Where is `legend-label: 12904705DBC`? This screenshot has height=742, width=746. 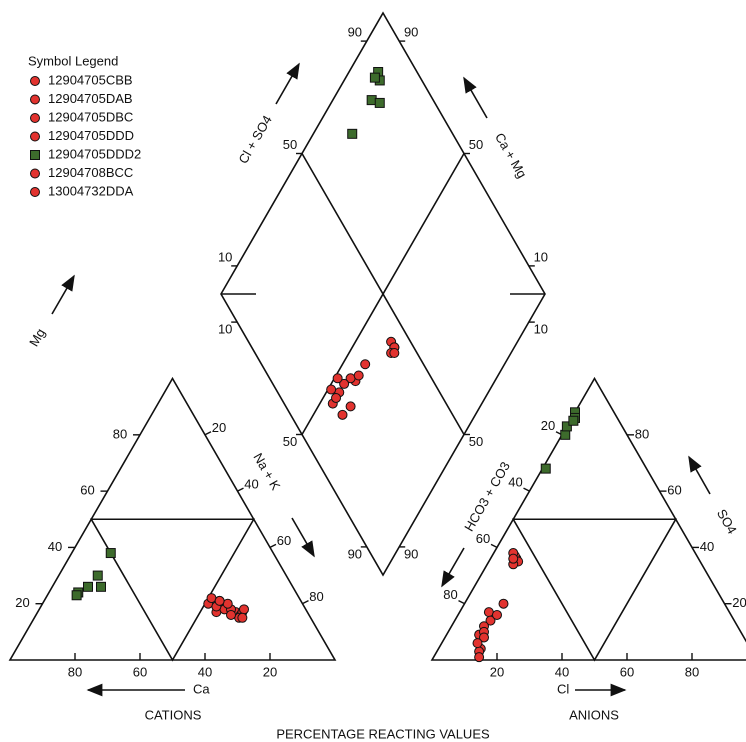
legend-label: 12904705DBC is located at coordinates (90, 116).